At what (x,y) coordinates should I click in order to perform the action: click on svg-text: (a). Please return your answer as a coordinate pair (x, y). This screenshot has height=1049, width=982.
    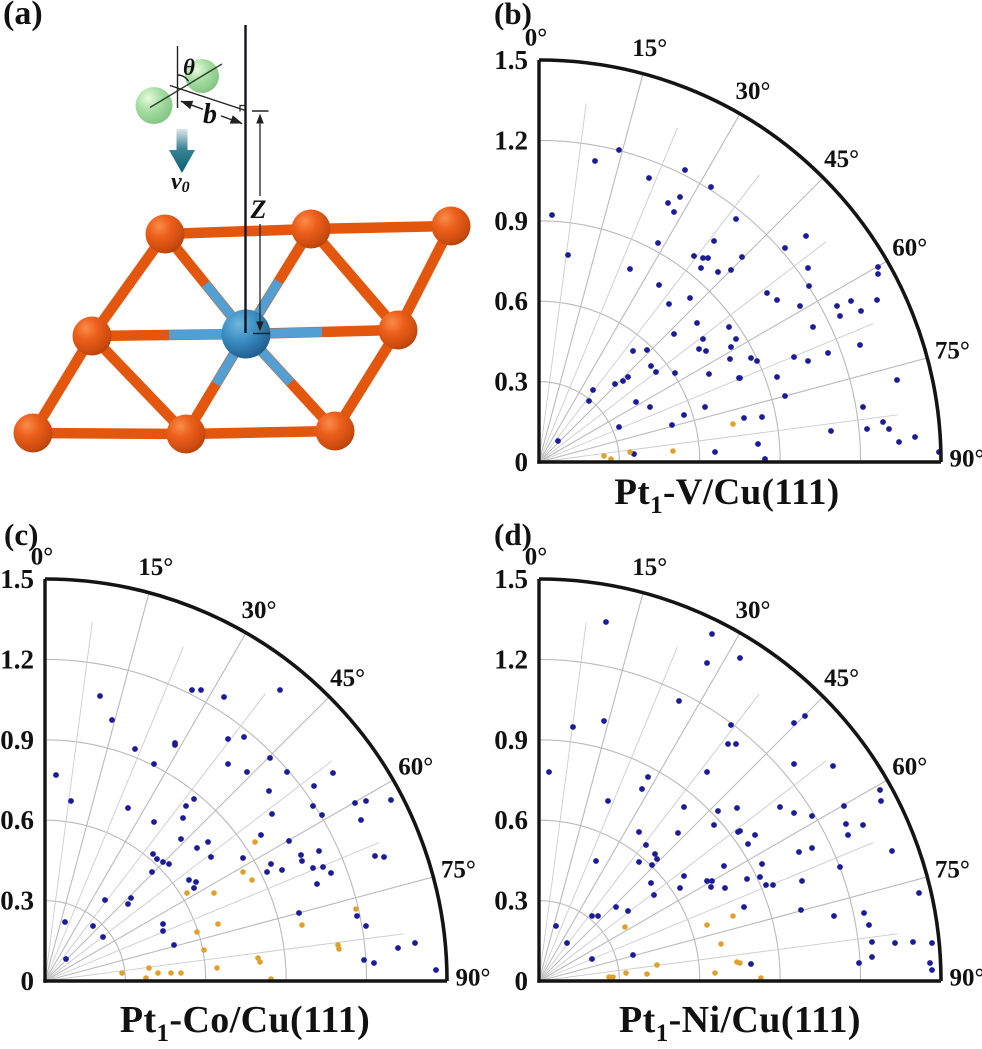
    Looking at the image, I should click on (23, 16).